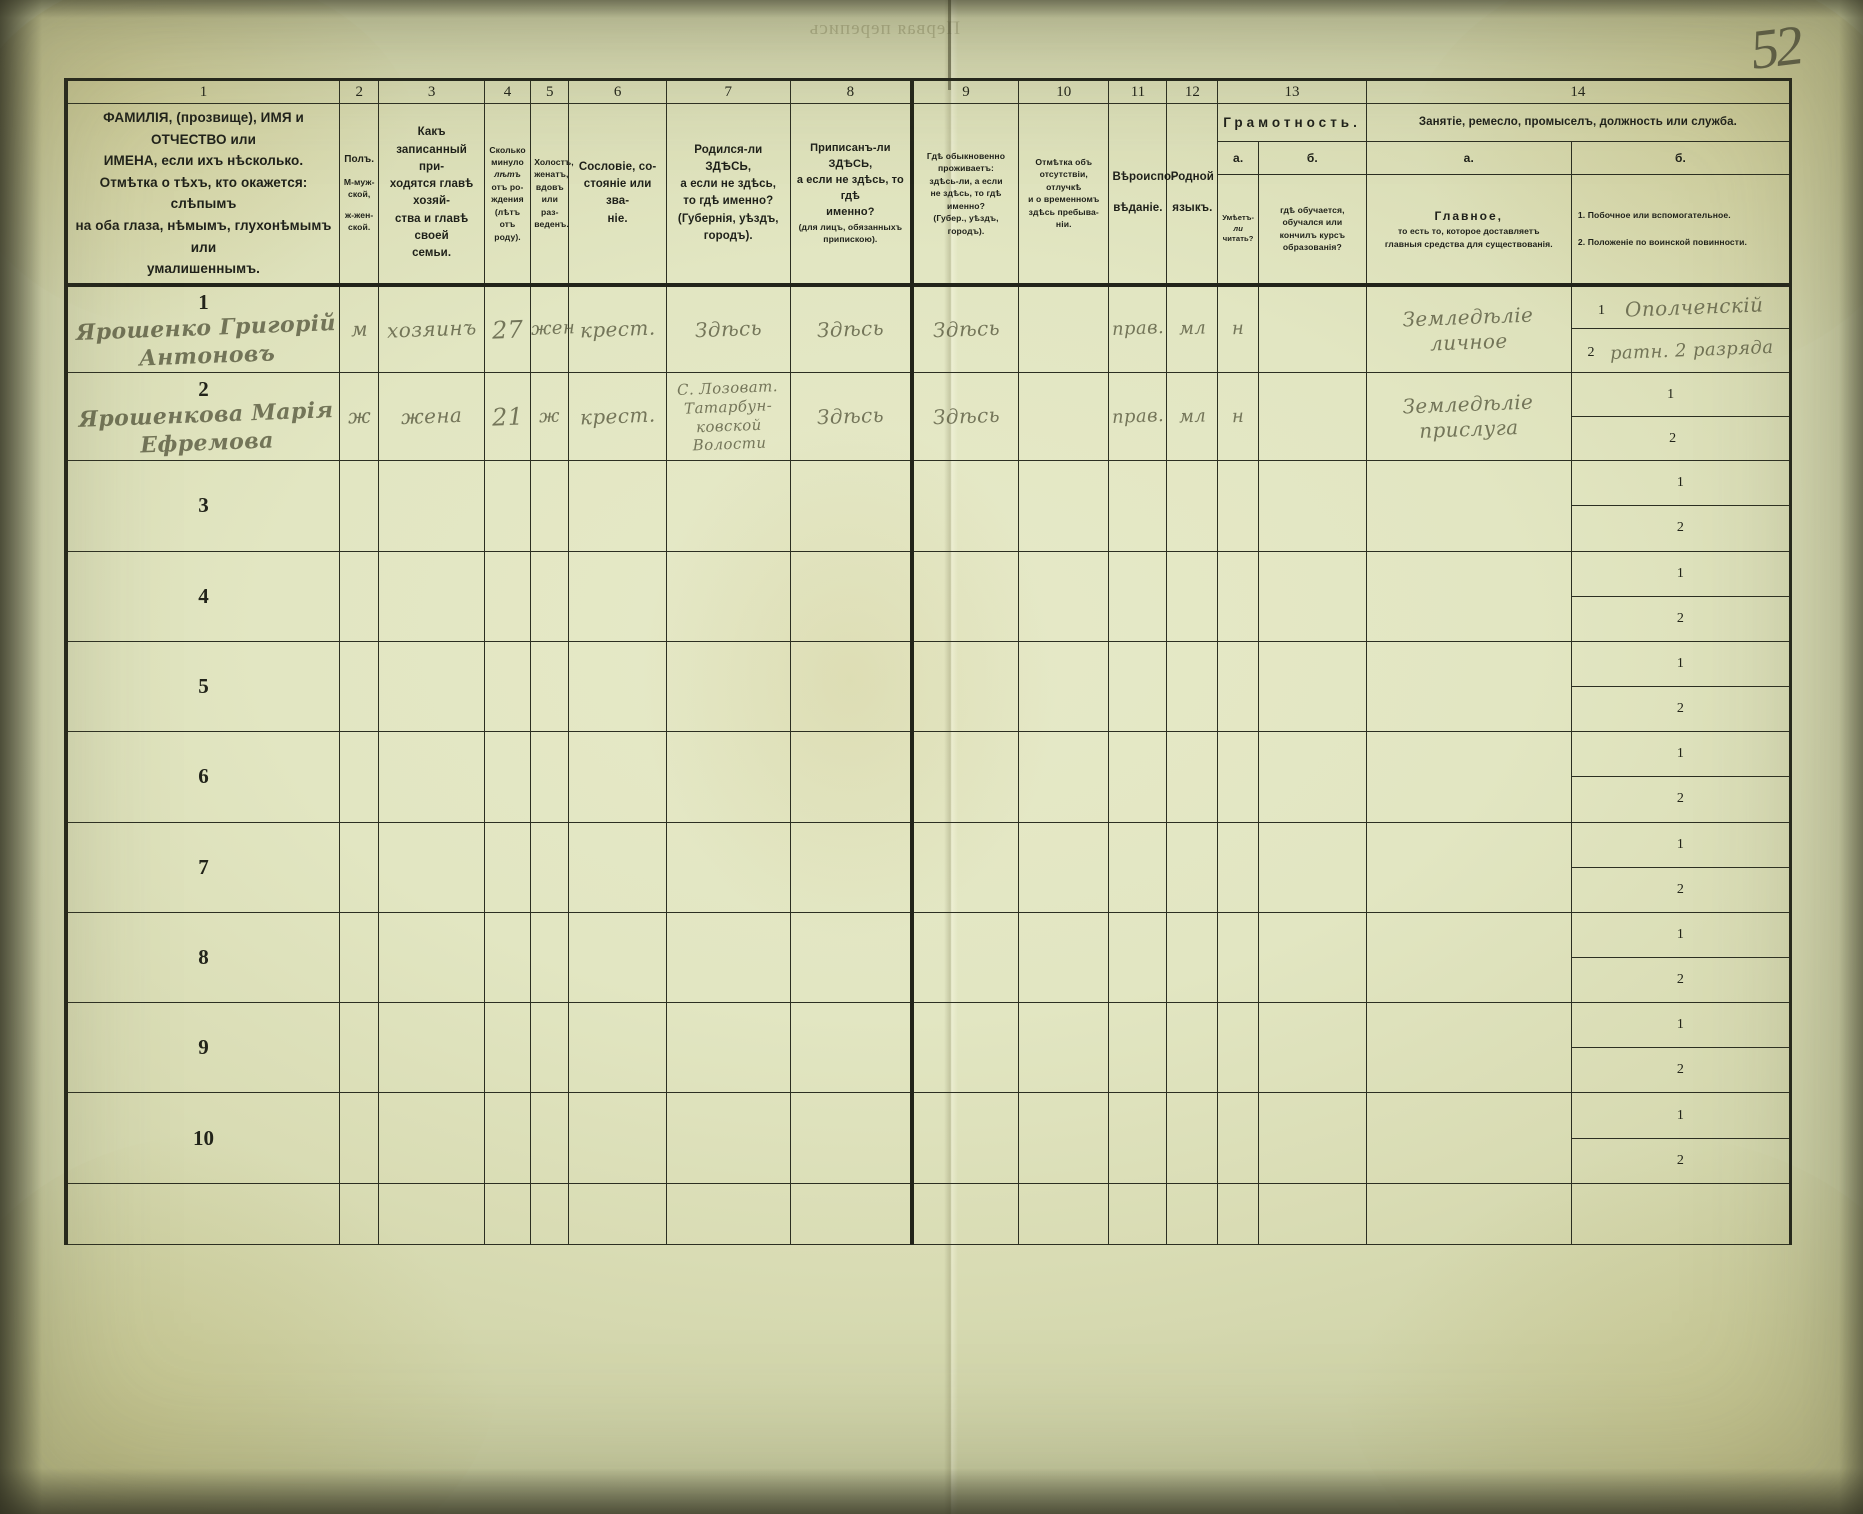 This screenshot has height=1514, width=1863. What do you see at coordinates (1238, 686) in the screenshot?
I see `row-5-cell-literacy-a` at bounding box center [1238, 686].